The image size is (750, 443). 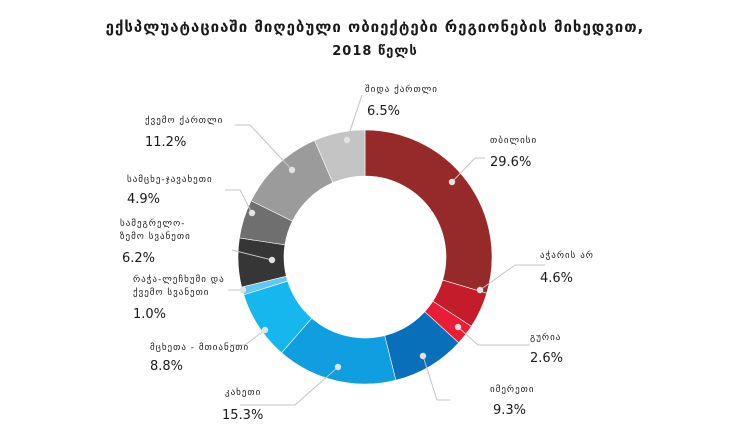 I want to click on slice-label: ქვემო ქართლი, so click(x=184, y=120).